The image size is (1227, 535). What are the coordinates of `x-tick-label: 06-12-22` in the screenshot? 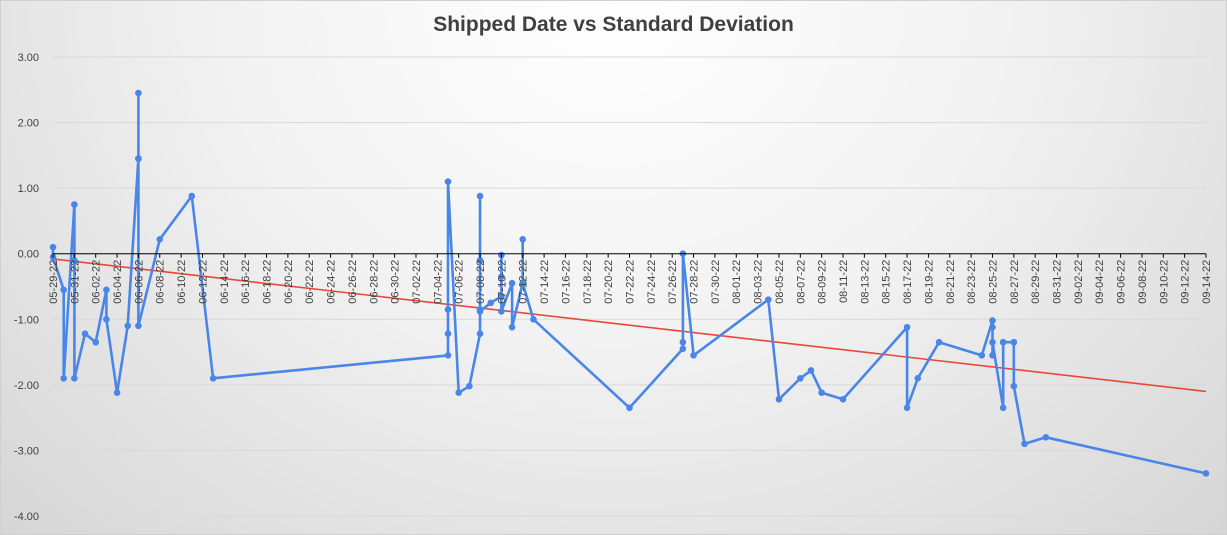 It's located at (203, 282).